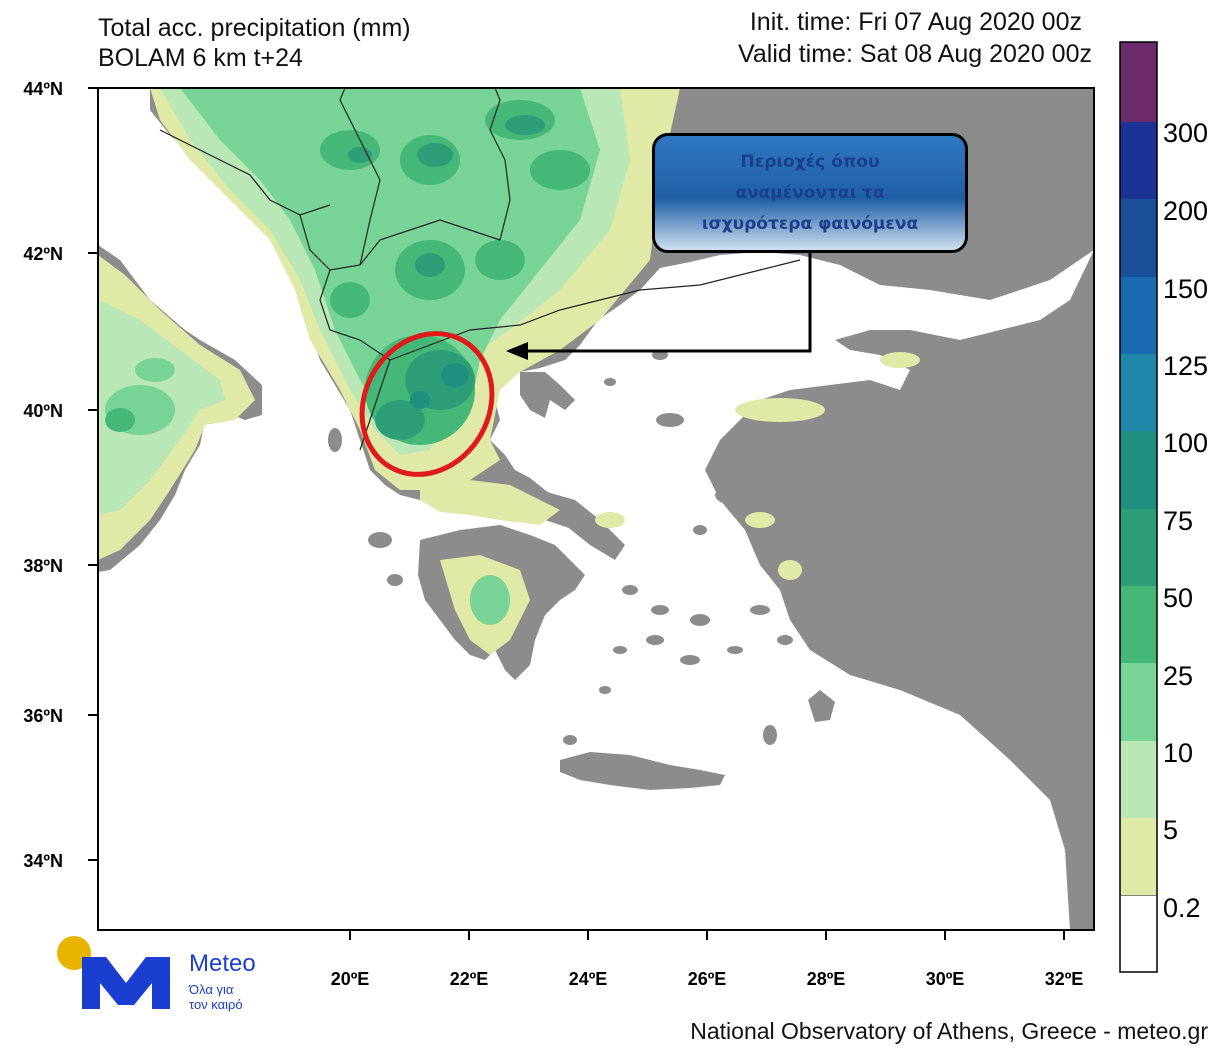 This screenshot has height=1054, width=1222. I want to click on latitude-axis, so click(93, 474).